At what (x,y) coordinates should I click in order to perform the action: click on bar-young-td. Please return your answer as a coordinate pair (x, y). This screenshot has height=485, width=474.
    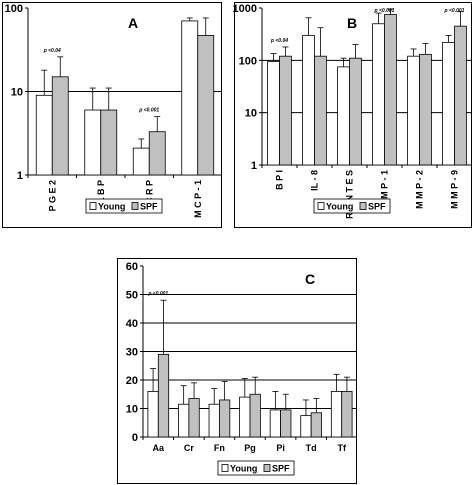
    Looking at the image, I should click on (306, 426).